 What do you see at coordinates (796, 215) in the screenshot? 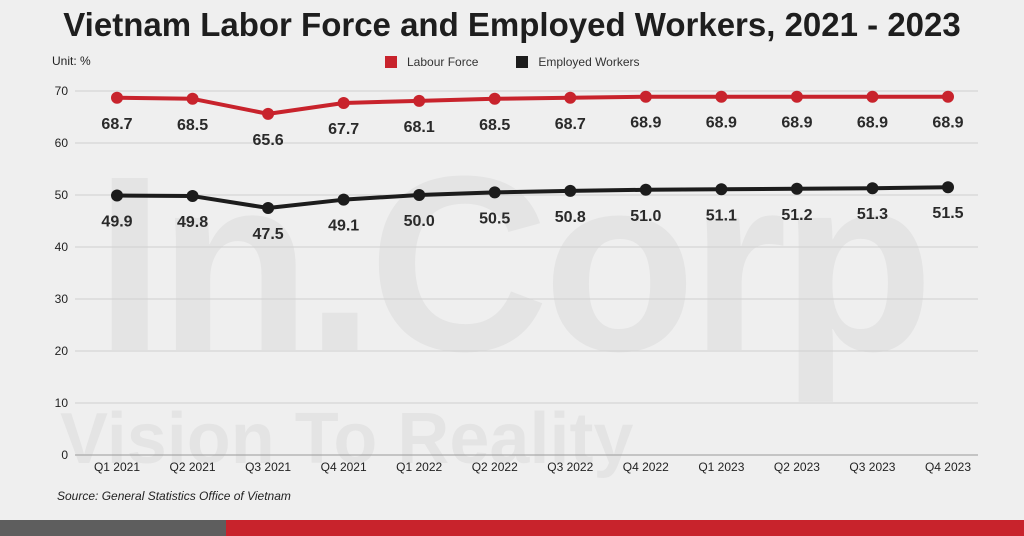
I see `data-label-employed-workers: 51.2` at bounding box center [796, 215].